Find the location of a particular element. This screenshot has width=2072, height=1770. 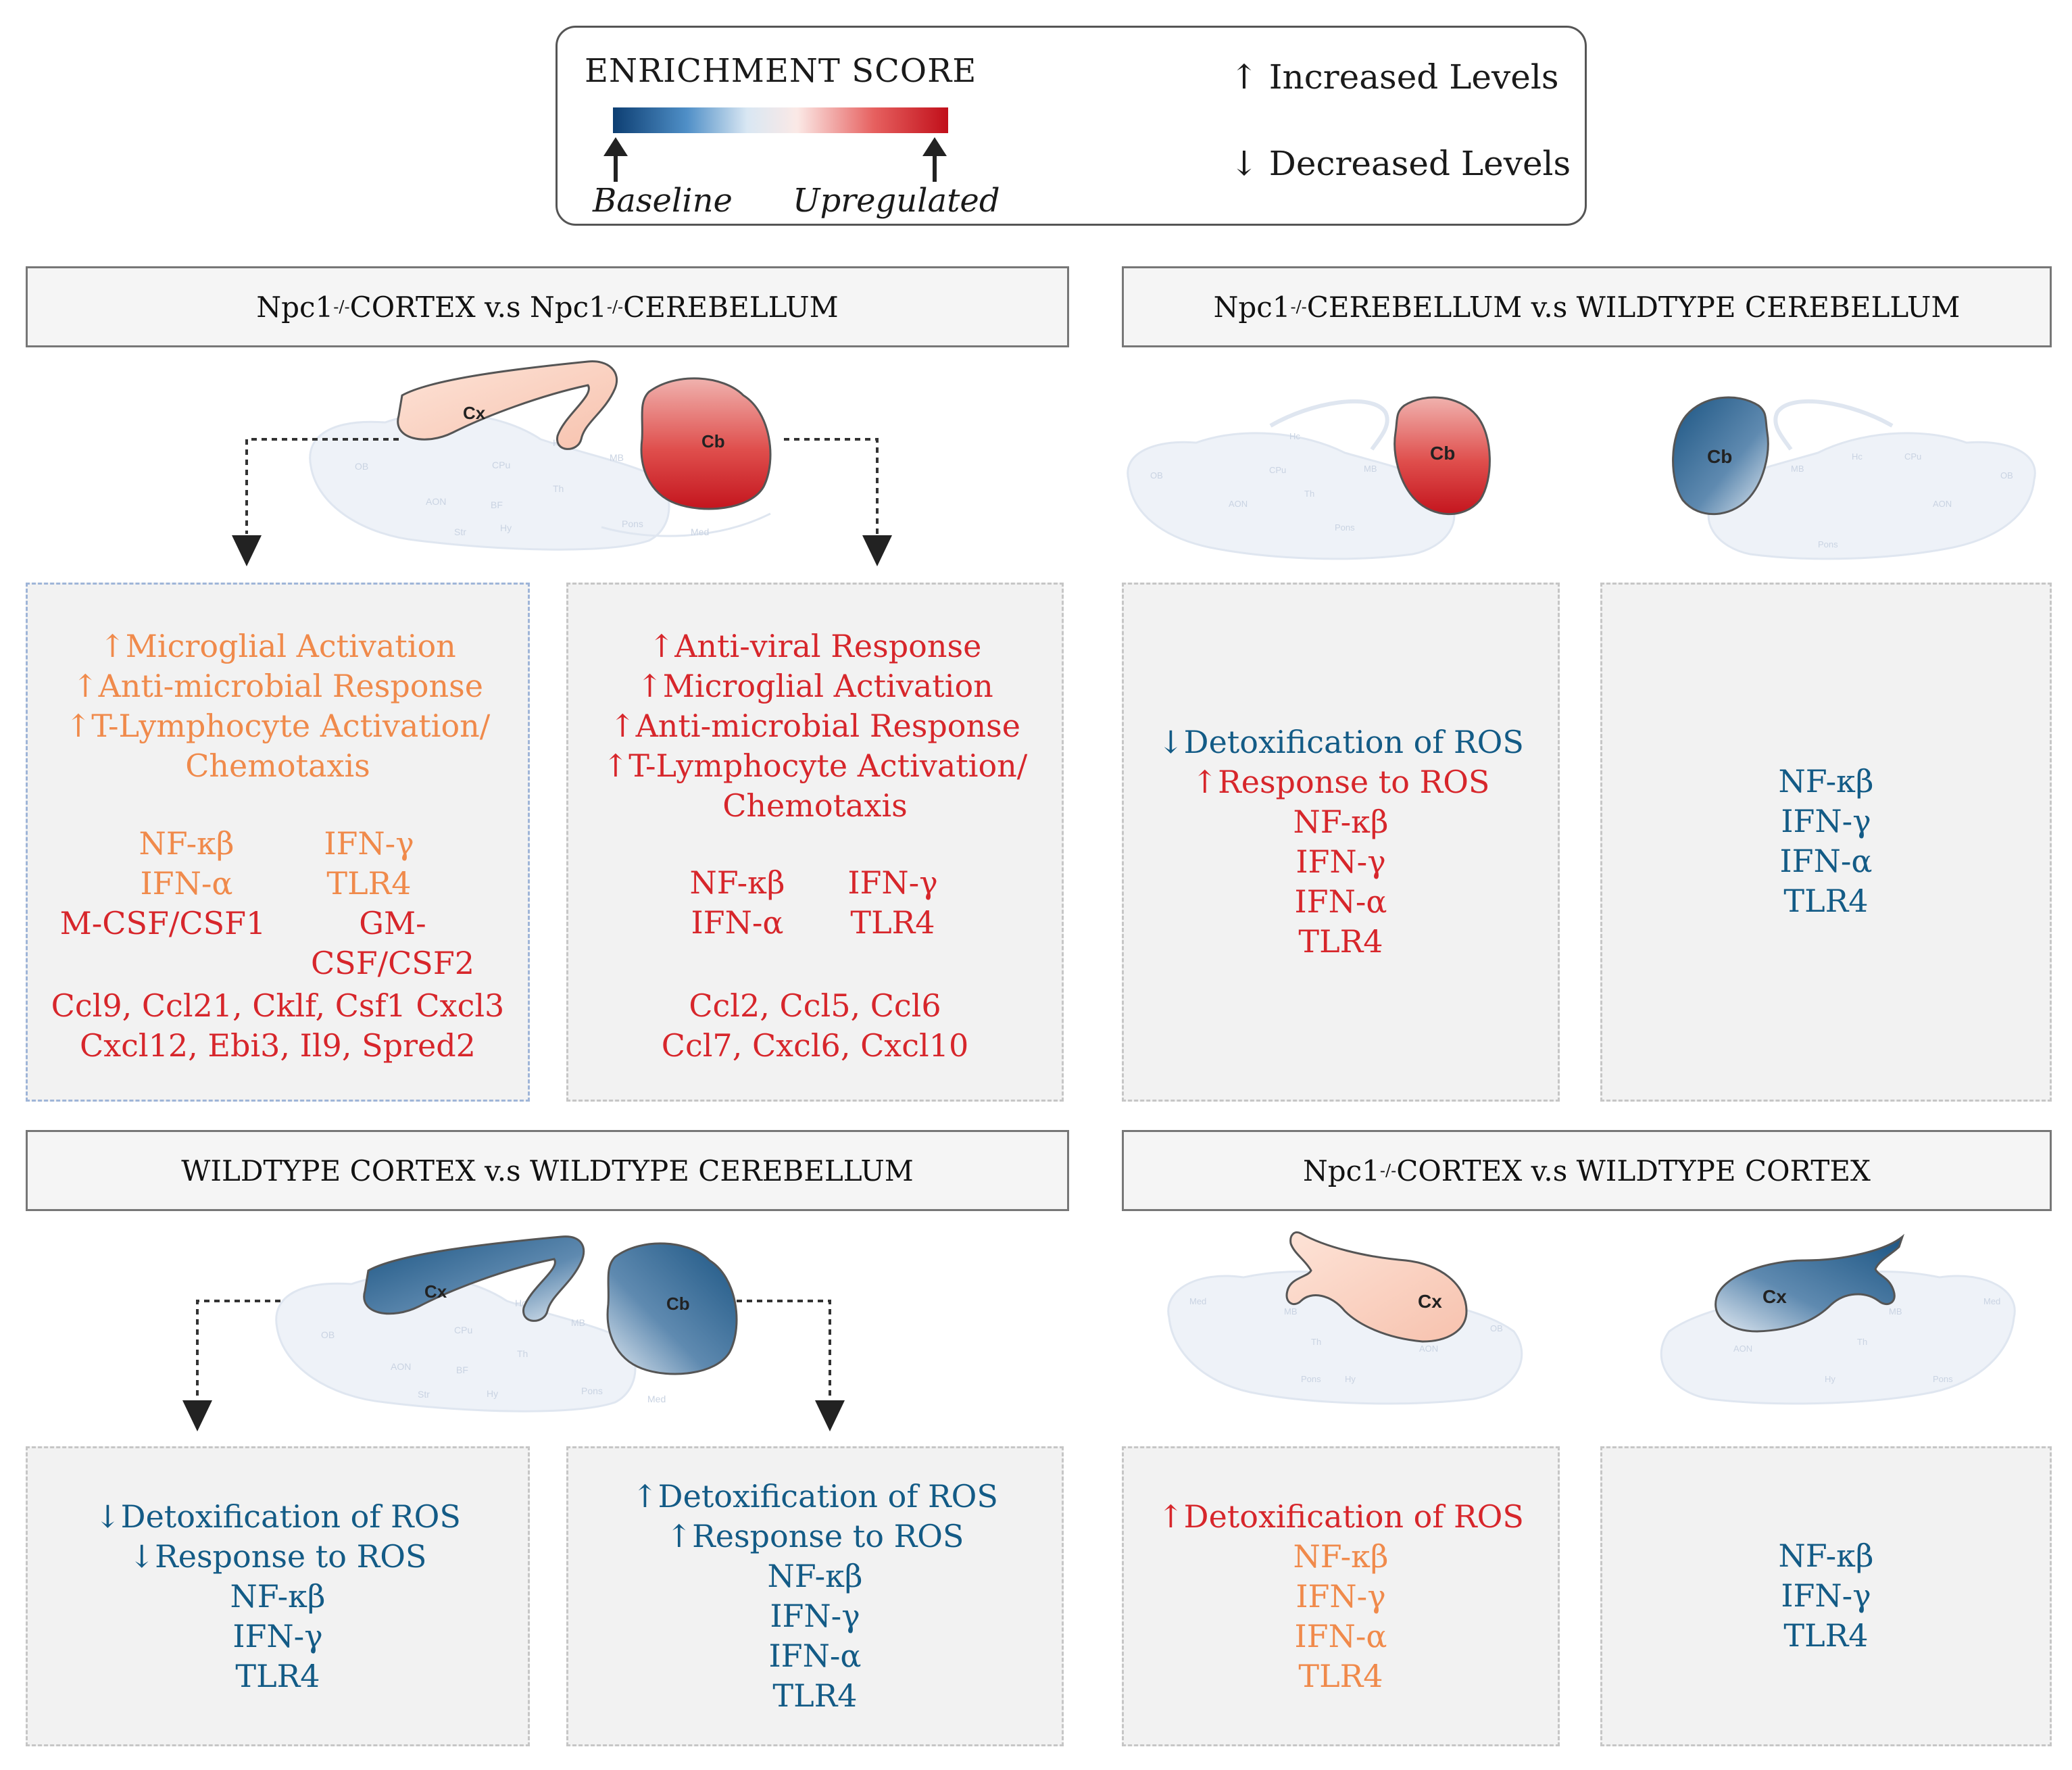

header-text: CEREBELLUM v.s WILDTYPE CEREBELLUM is located at coordinates (1633, 307).